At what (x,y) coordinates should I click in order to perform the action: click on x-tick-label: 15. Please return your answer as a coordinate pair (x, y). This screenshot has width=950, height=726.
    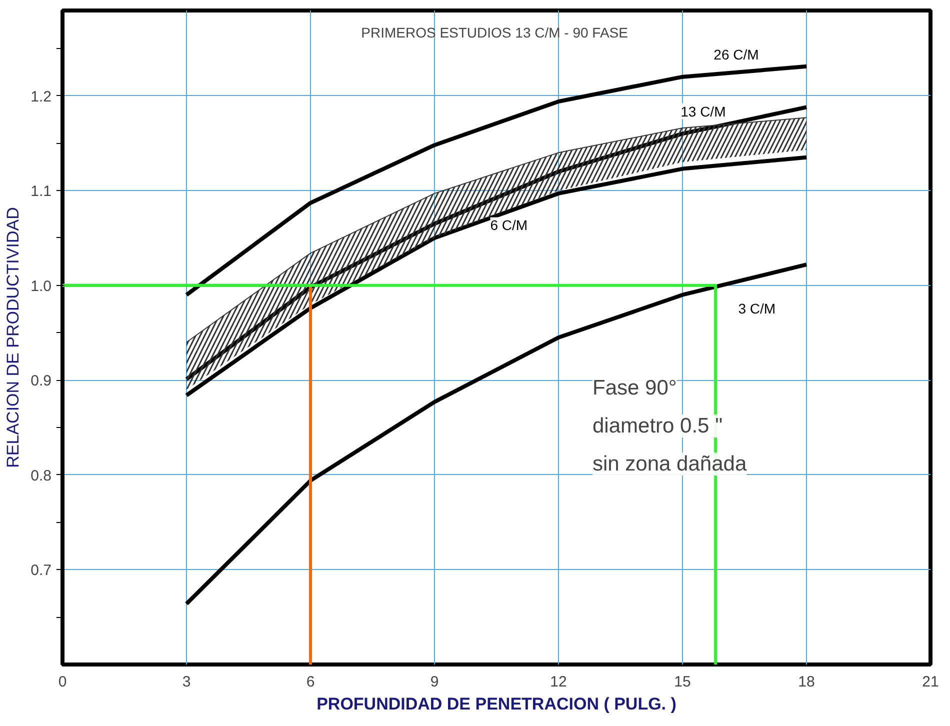
    Looking at the image, I should click on (682, 682).